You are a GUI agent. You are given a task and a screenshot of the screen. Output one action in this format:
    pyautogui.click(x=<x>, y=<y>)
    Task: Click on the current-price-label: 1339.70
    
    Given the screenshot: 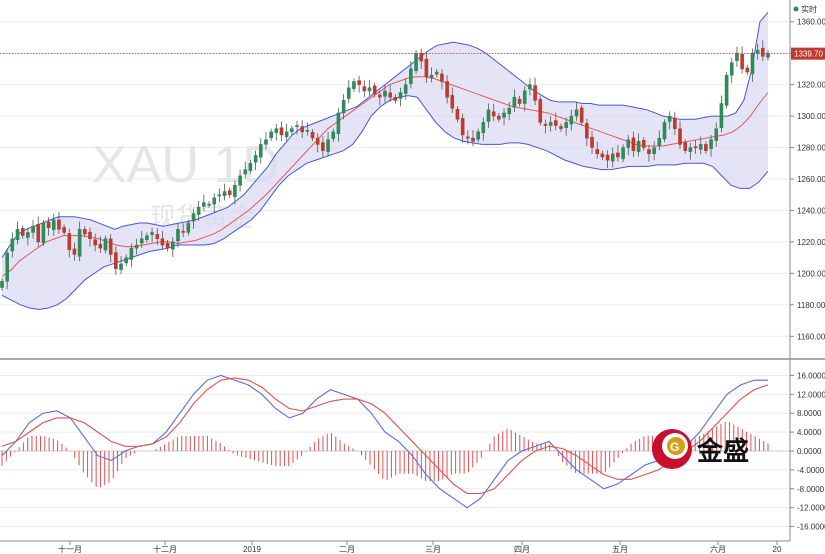 What is the action you would take?
    pyautogui.click(x=808, y=54)
    